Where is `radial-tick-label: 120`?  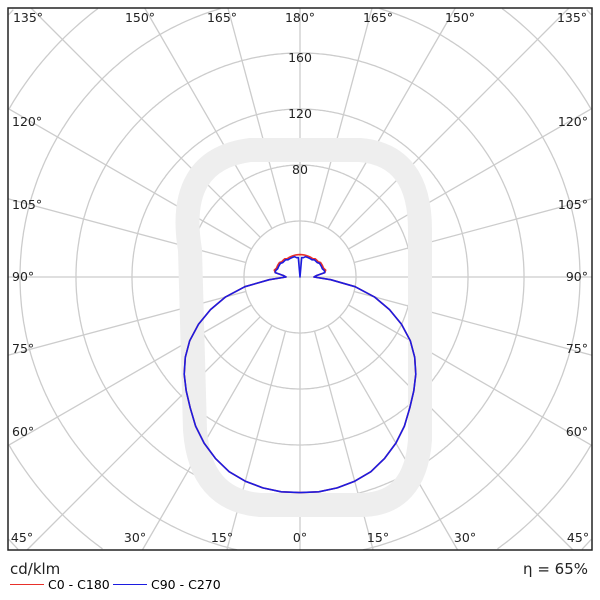 radial-tick-label: 120 is located at coordinates (300, 113).